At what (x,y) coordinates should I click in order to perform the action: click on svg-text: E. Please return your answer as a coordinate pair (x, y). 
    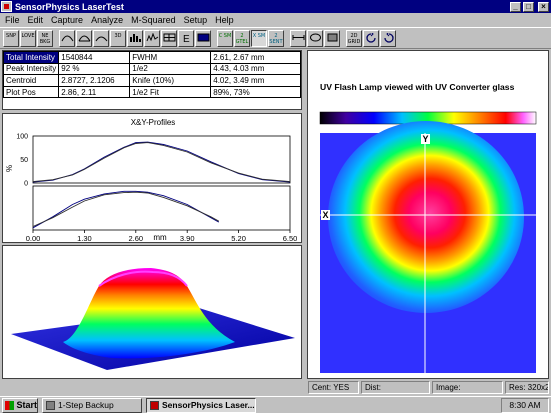
    Looking at the image, I should click on (186, 38).